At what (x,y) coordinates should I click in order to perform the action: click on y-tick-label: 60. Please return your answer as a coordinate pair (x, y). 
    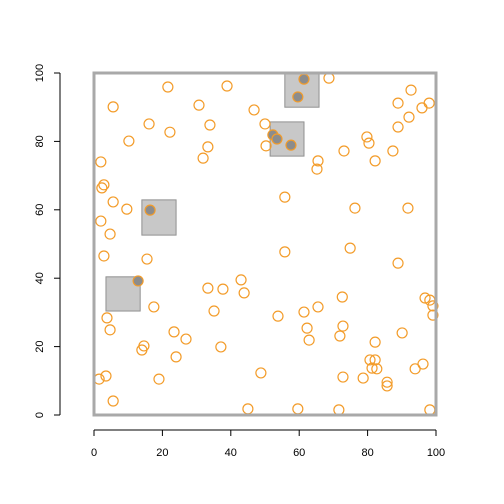
    Looking at the image, I should click on (40, 210).